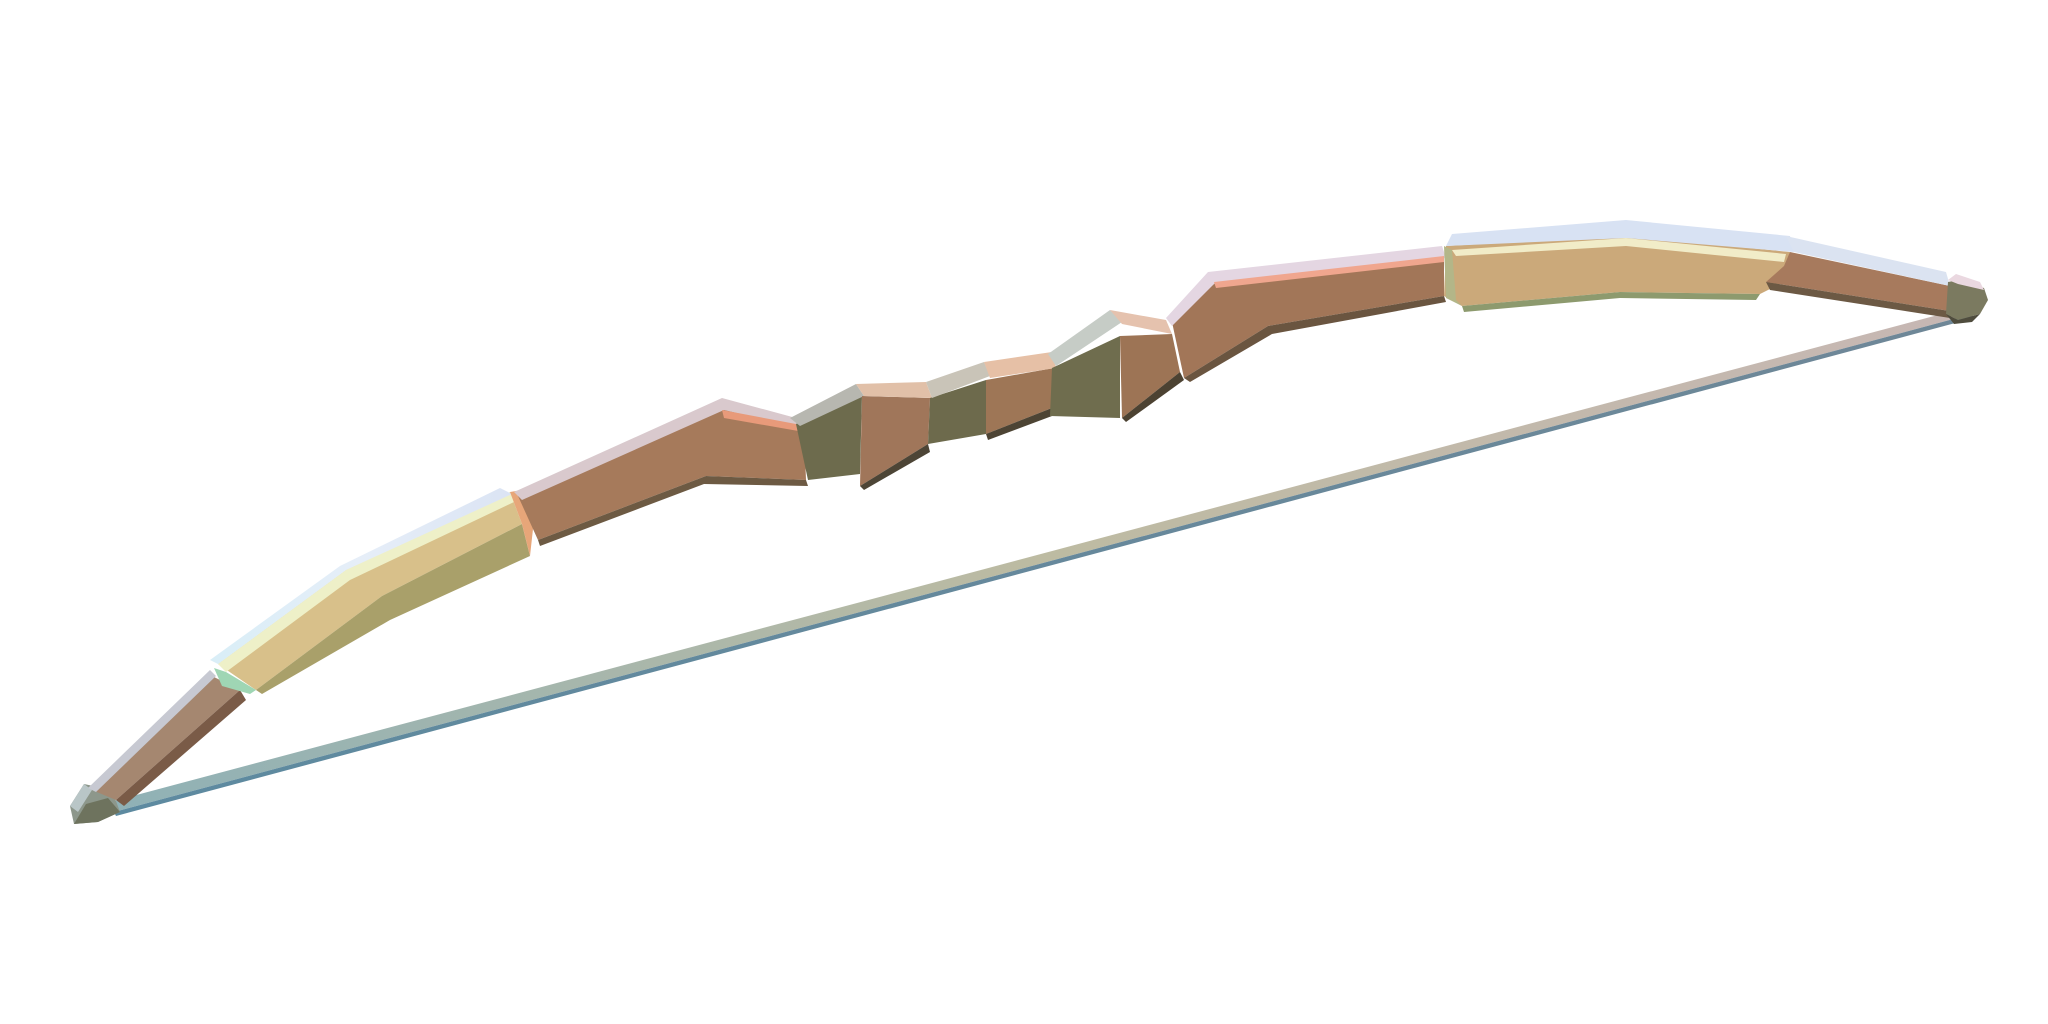 The width and height of the screenshot is (2048, 1024). What do you see at coordinates (1967, 299) in the screenshot?
I see `upper-nock` at bounding box center [1967, 299].